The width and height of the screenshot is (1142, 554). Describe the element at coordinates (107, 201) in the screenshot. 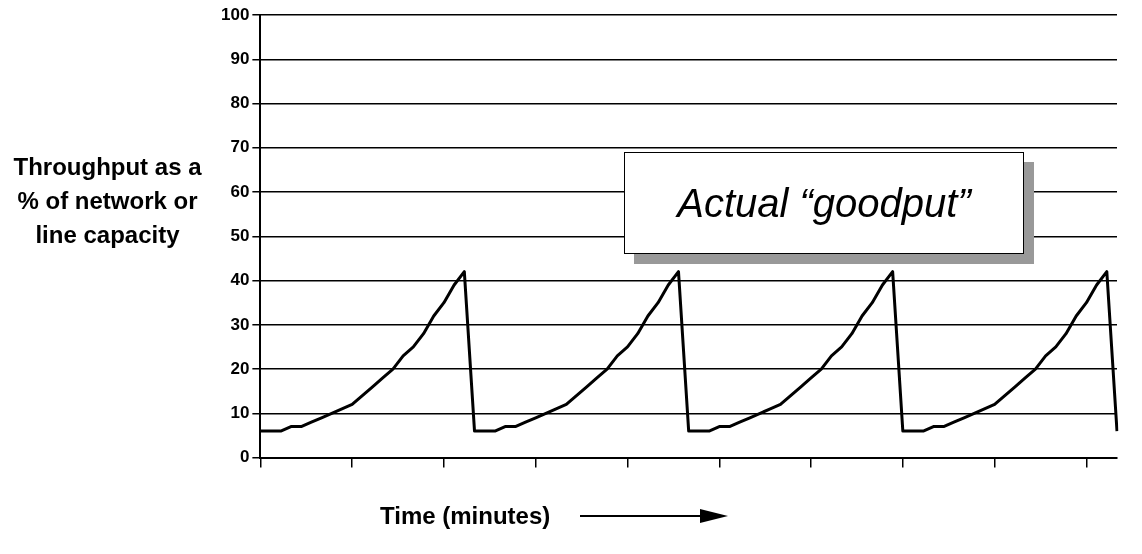

I see `y-axis-title: Throughput as a % of network or line capacity` at that location.